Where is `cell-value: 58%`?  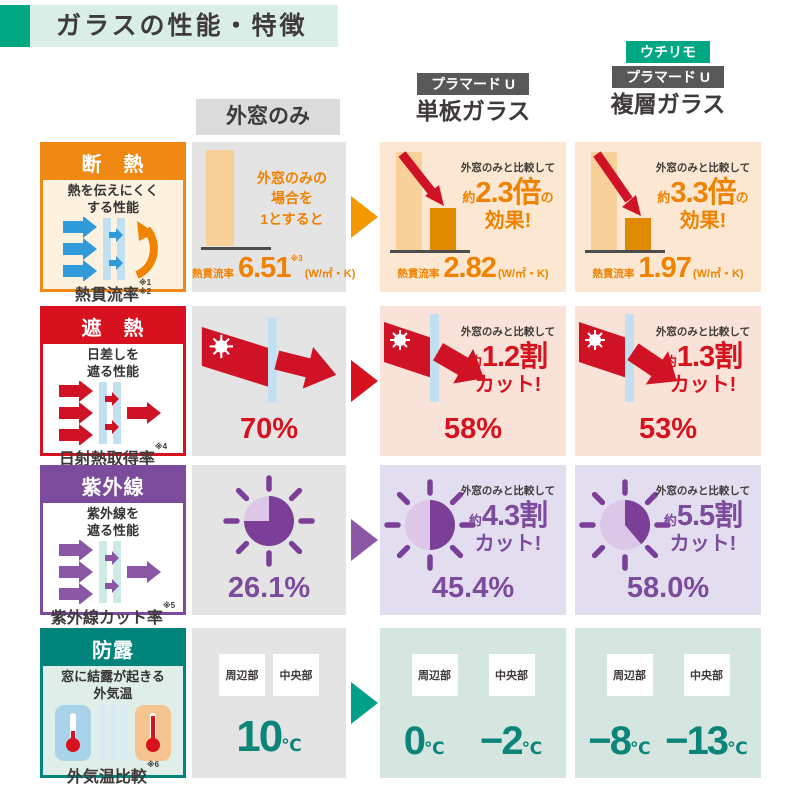
cell-value: 58% is located at coordinates (473, 429).